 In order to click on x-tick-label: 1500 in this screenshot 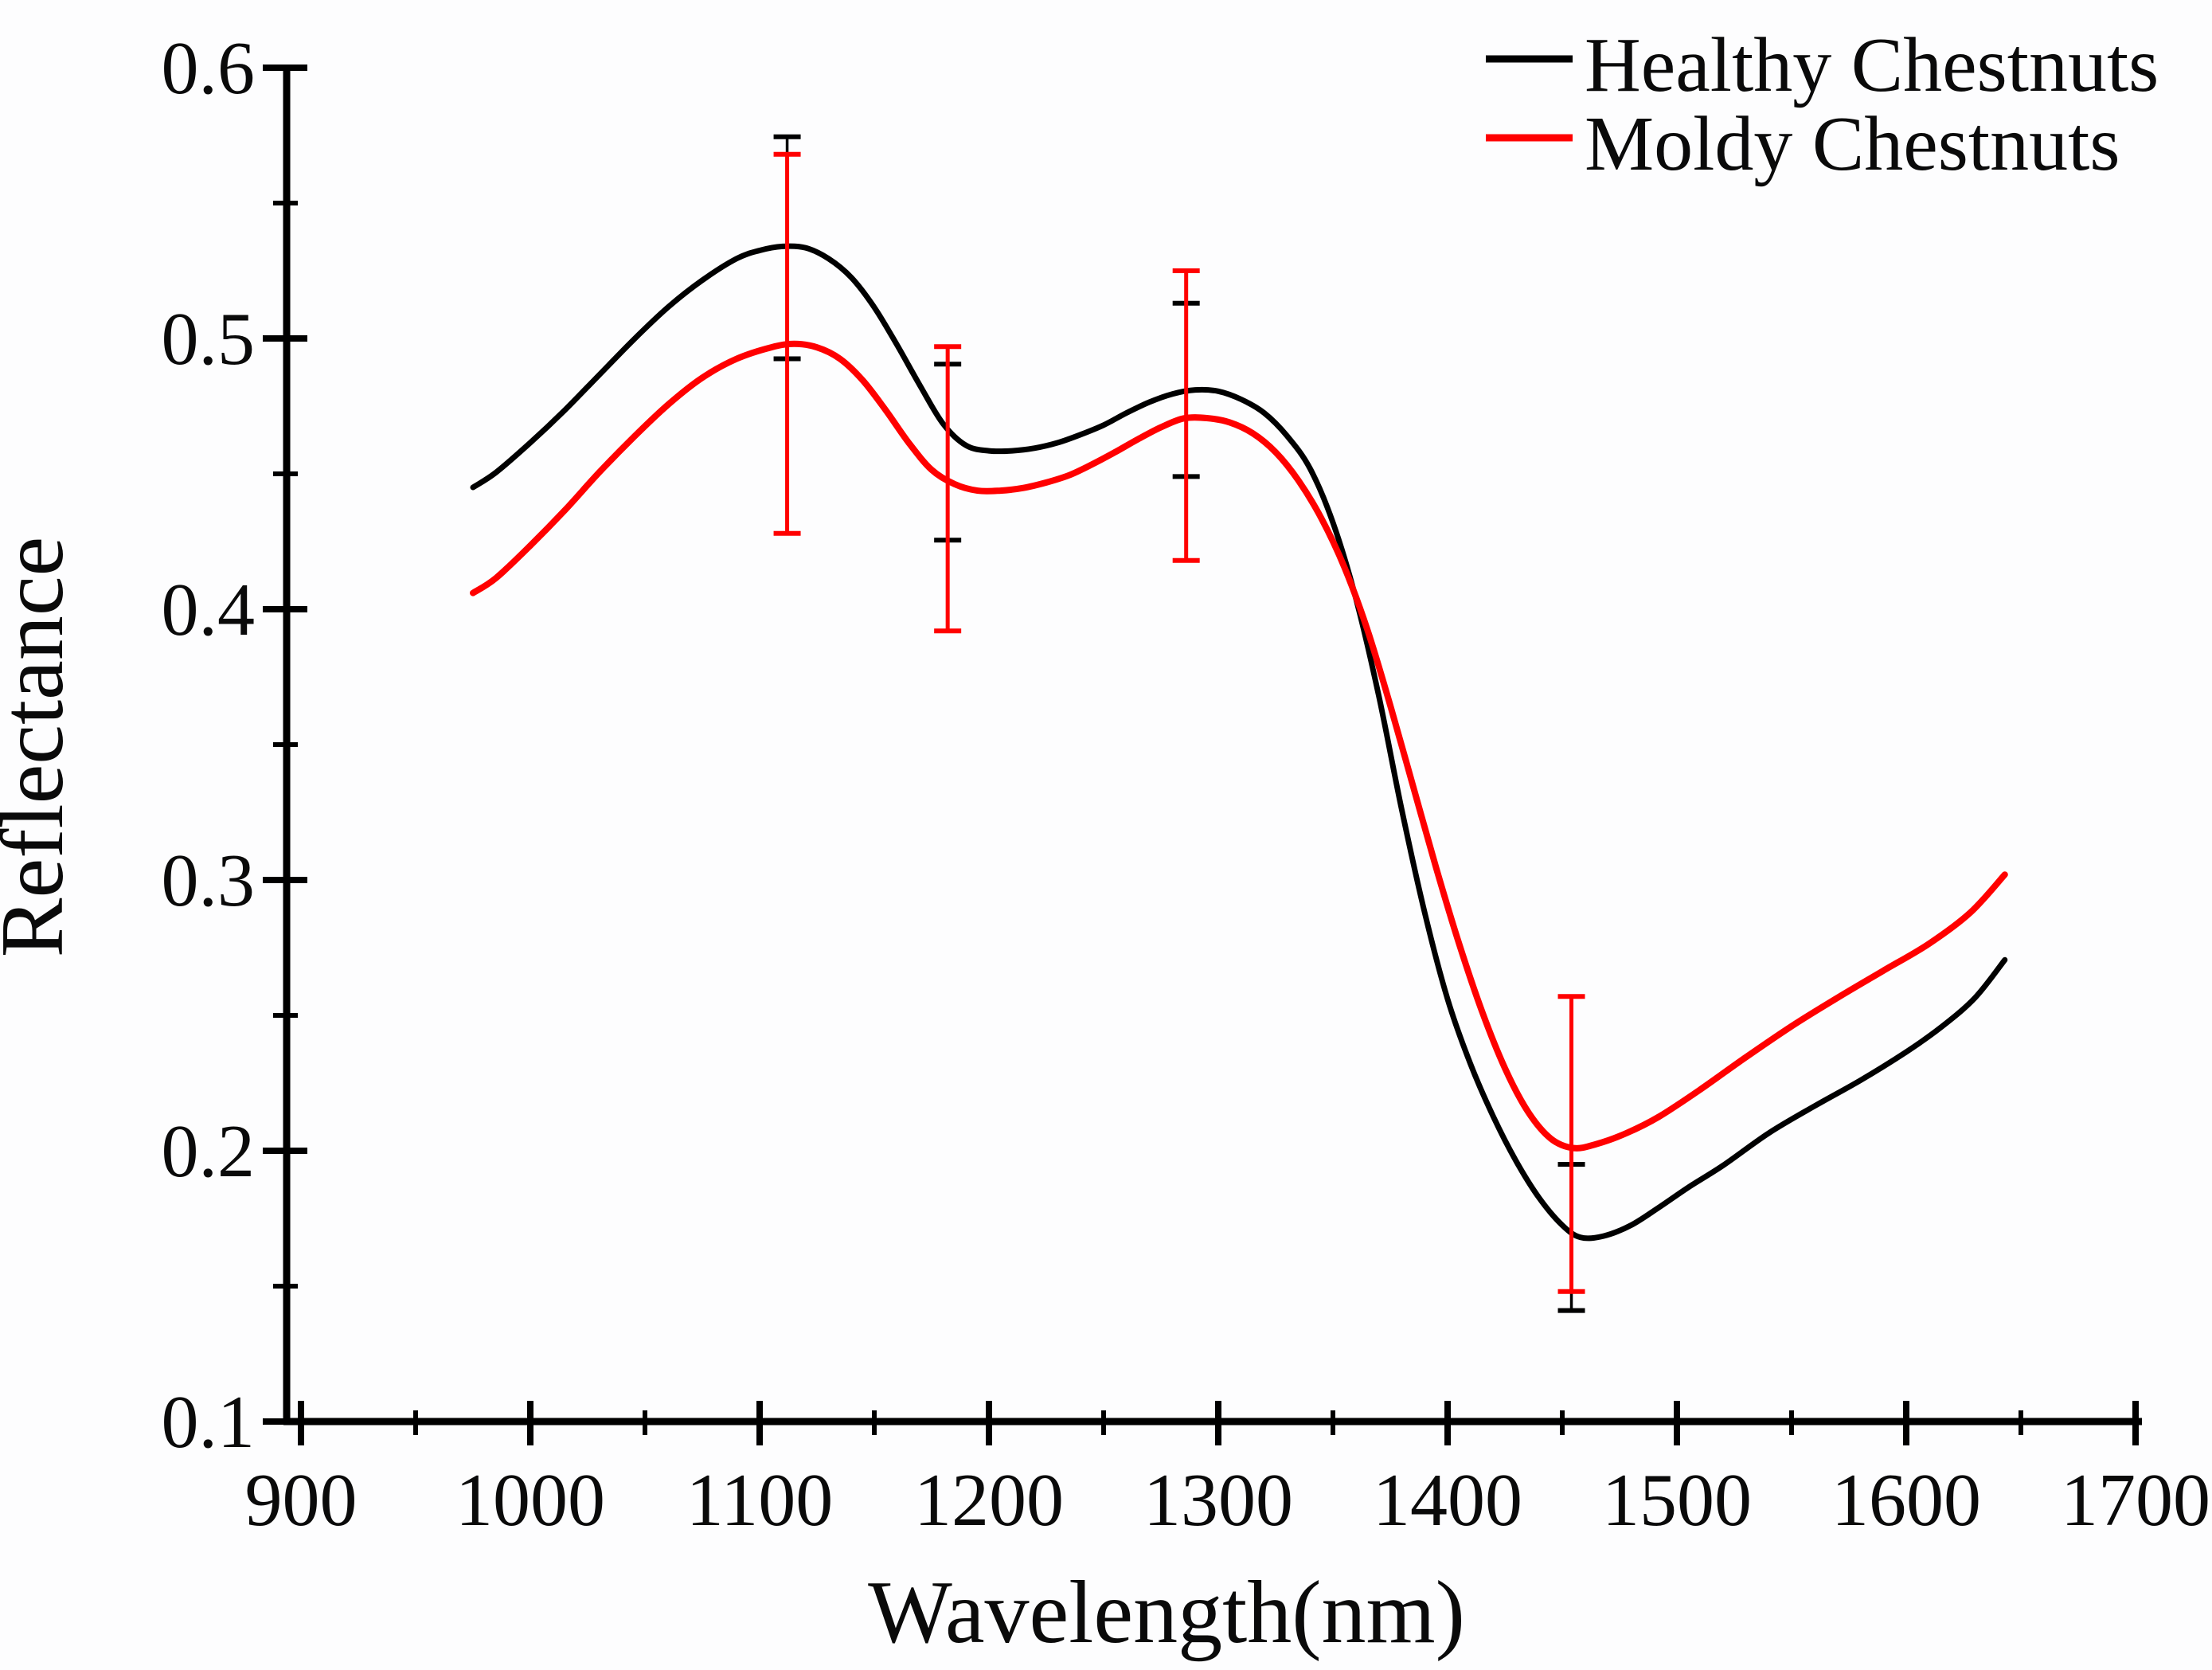, I will do `click(1677, 1500)`.